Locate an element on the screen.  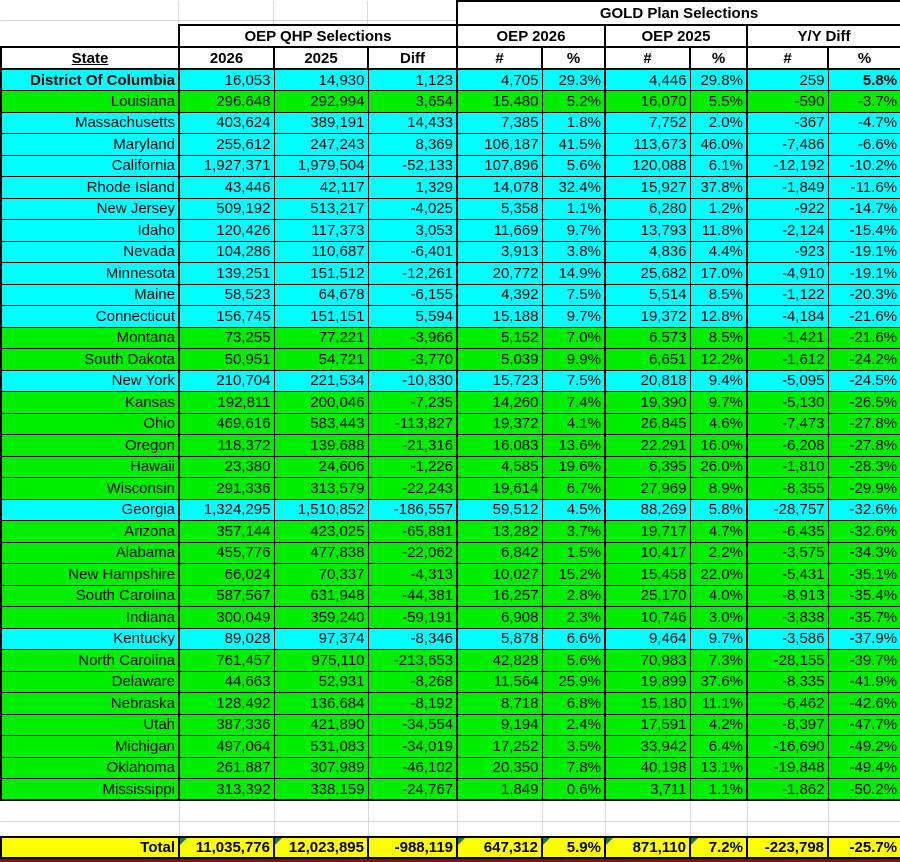
value-cell: -8,355 is located at coordinates (787, 488).